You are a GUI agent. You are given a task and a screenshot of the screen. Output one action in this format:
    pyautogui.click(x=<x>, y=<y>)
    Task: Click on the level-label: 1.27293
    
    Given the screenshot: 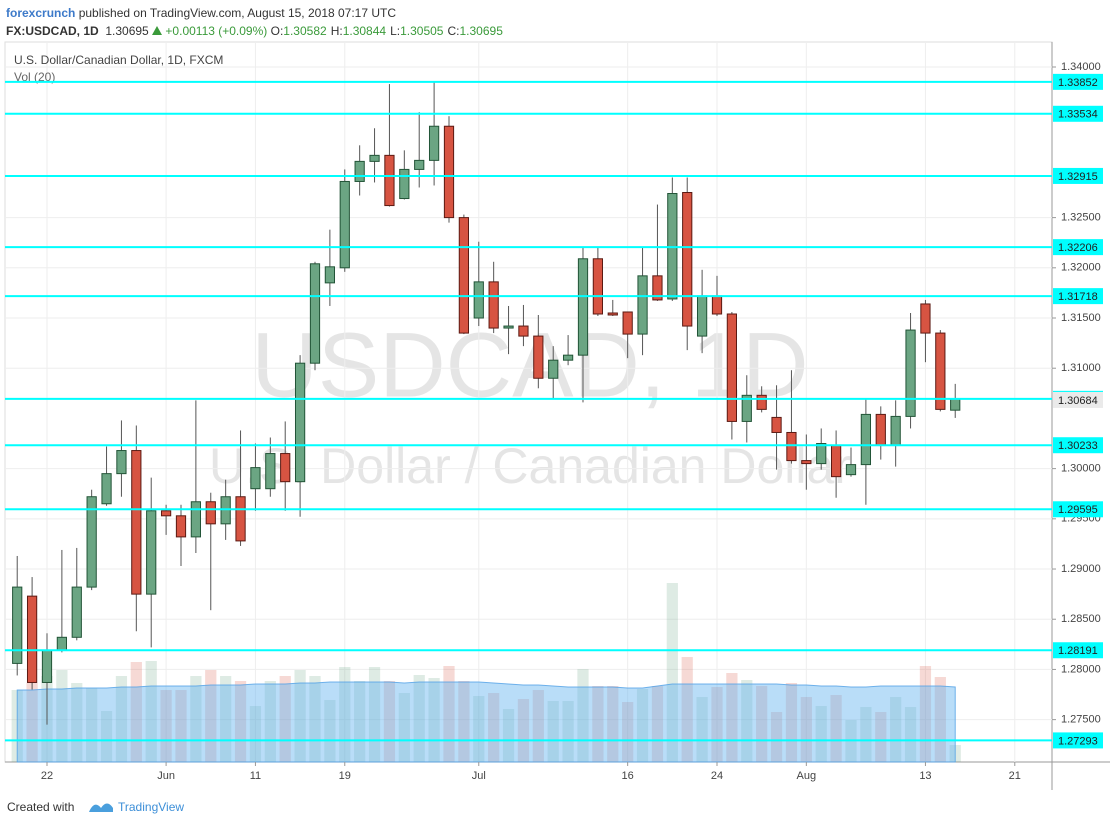 What is the action you would take?
    pyautogui.click(x=1078, y=741)
    